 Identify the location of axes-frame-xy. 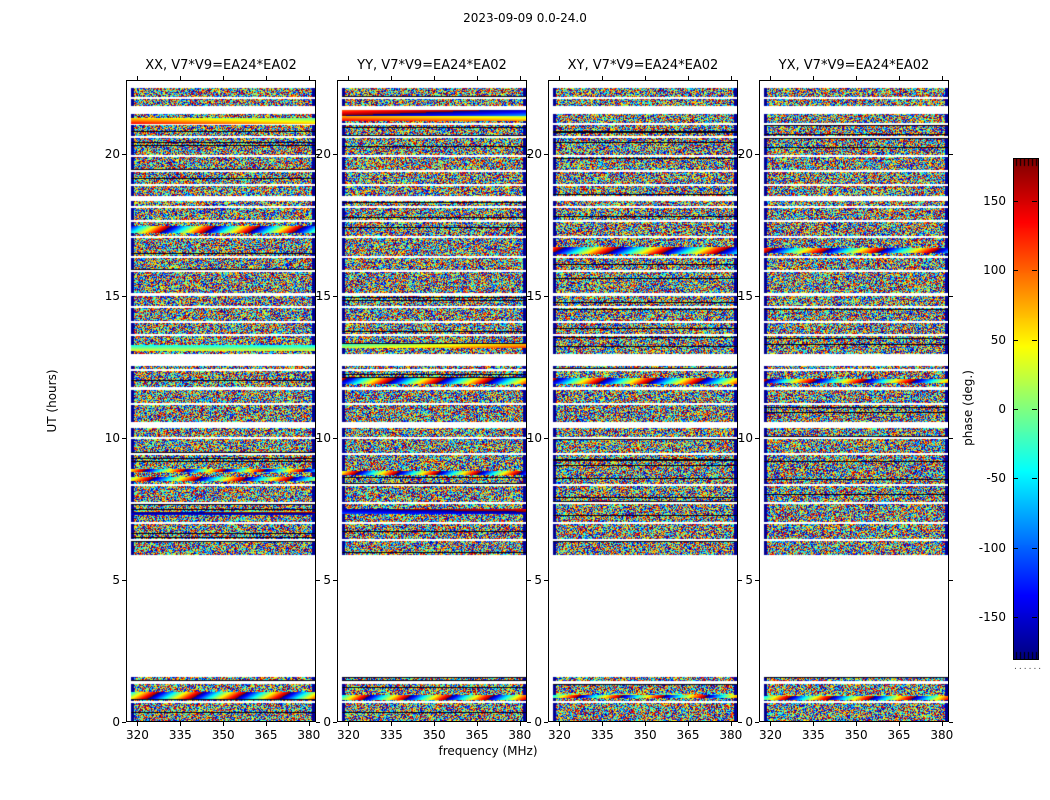
(643, 401).